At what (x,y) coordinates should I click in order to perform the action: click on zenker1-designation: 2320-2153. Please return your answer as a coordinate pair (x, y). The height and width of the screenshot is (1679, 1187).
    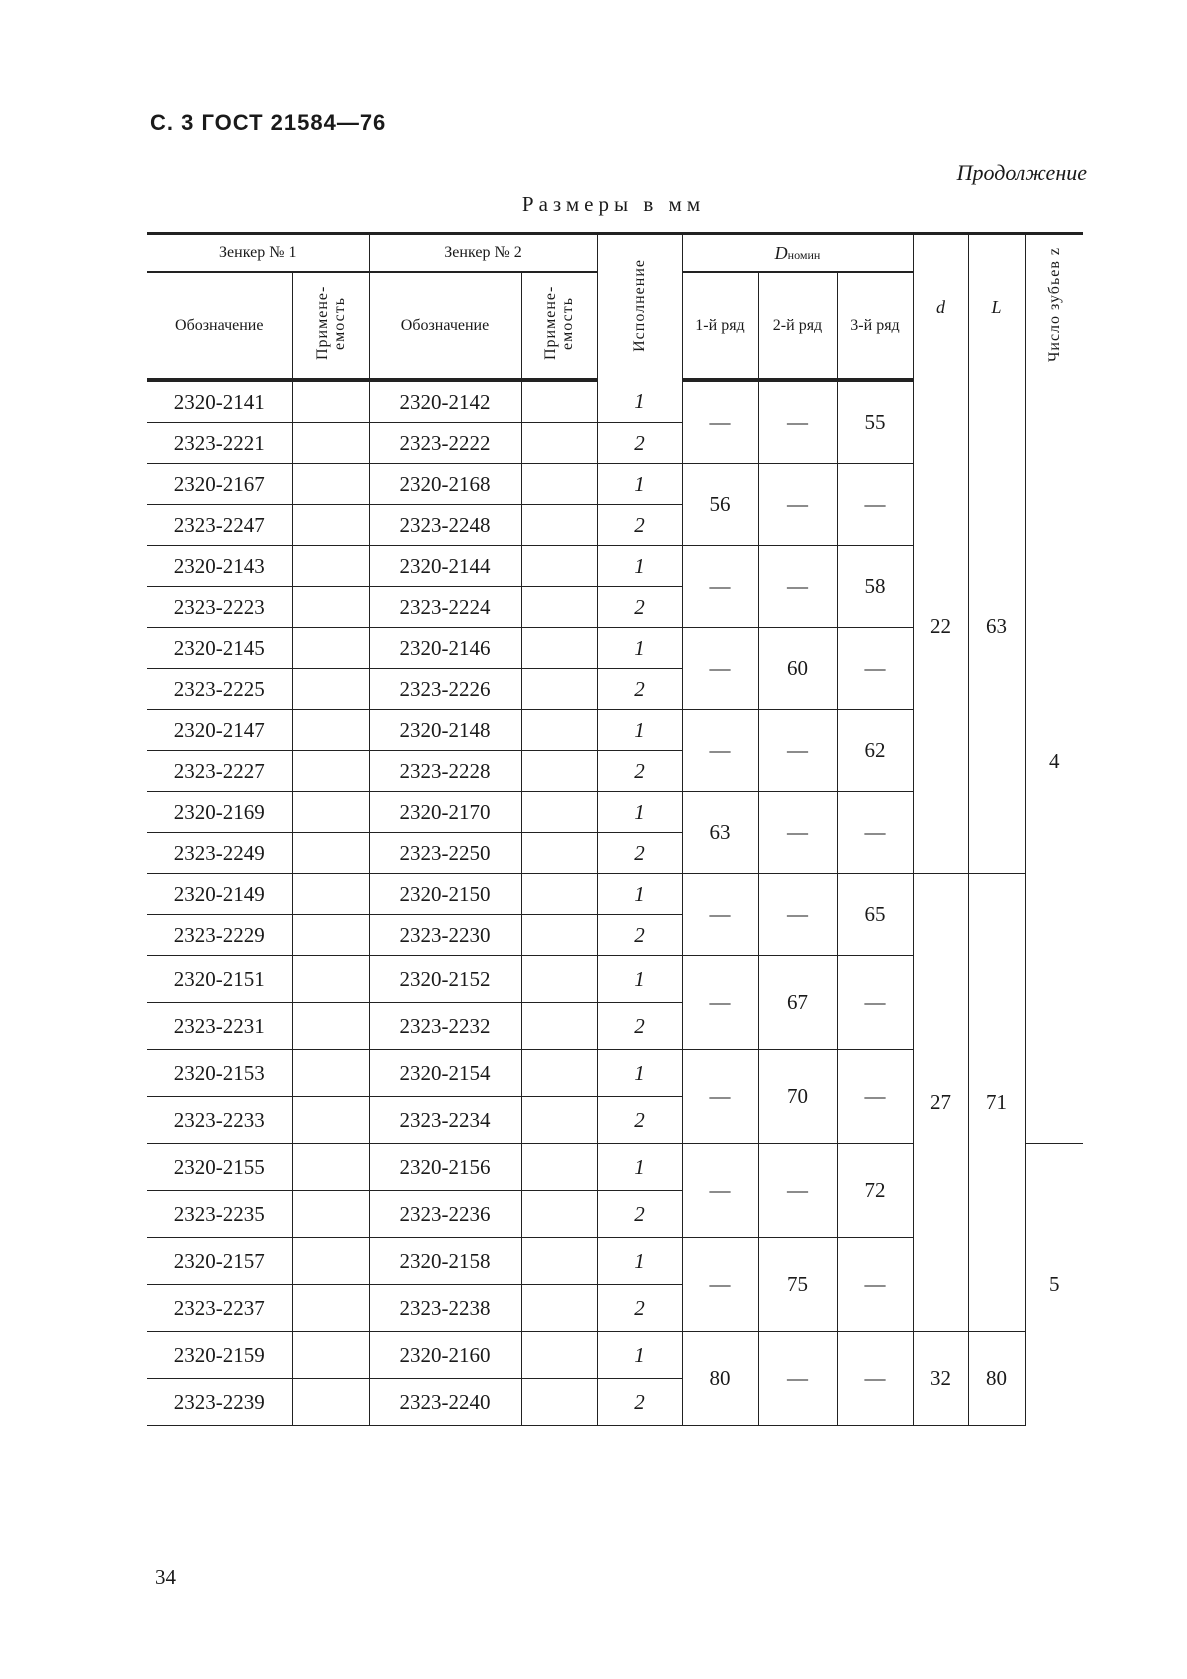
    Looking at the image, I should click on (219, 1073).